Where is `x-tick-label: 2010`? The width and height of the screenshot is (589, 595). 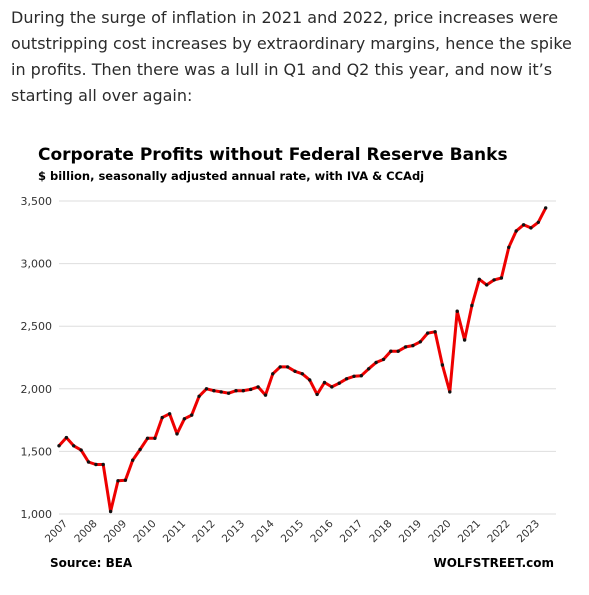
x-tick-label: 2010 is located at coordinates (144, 531).